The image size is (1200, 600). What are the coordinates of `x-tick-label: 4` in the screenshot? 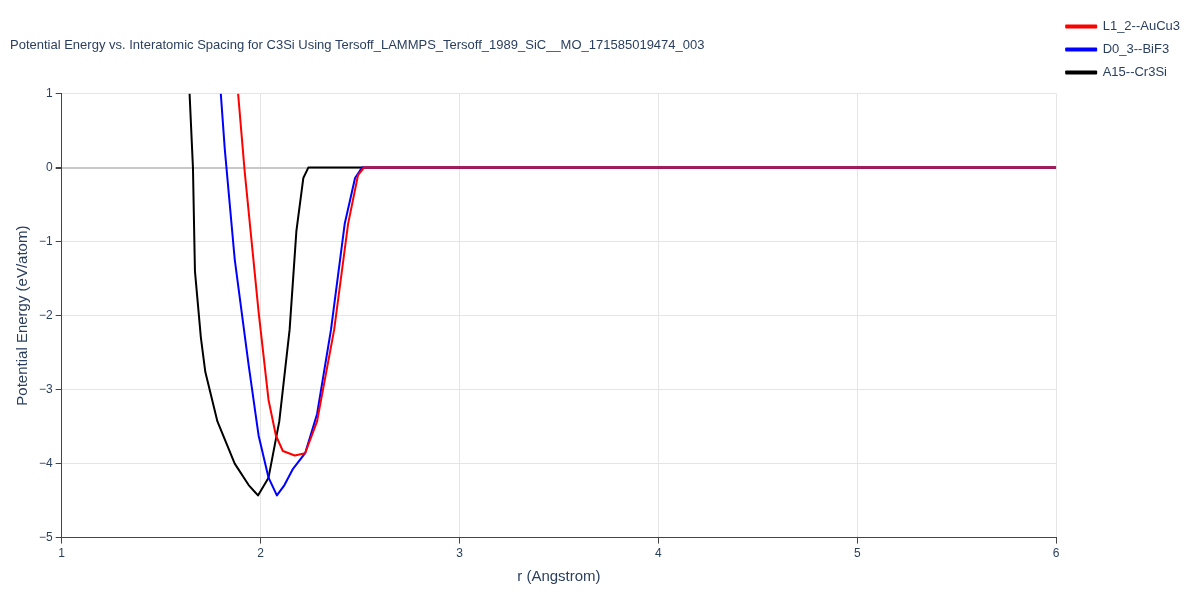 It's located at (659, 553).